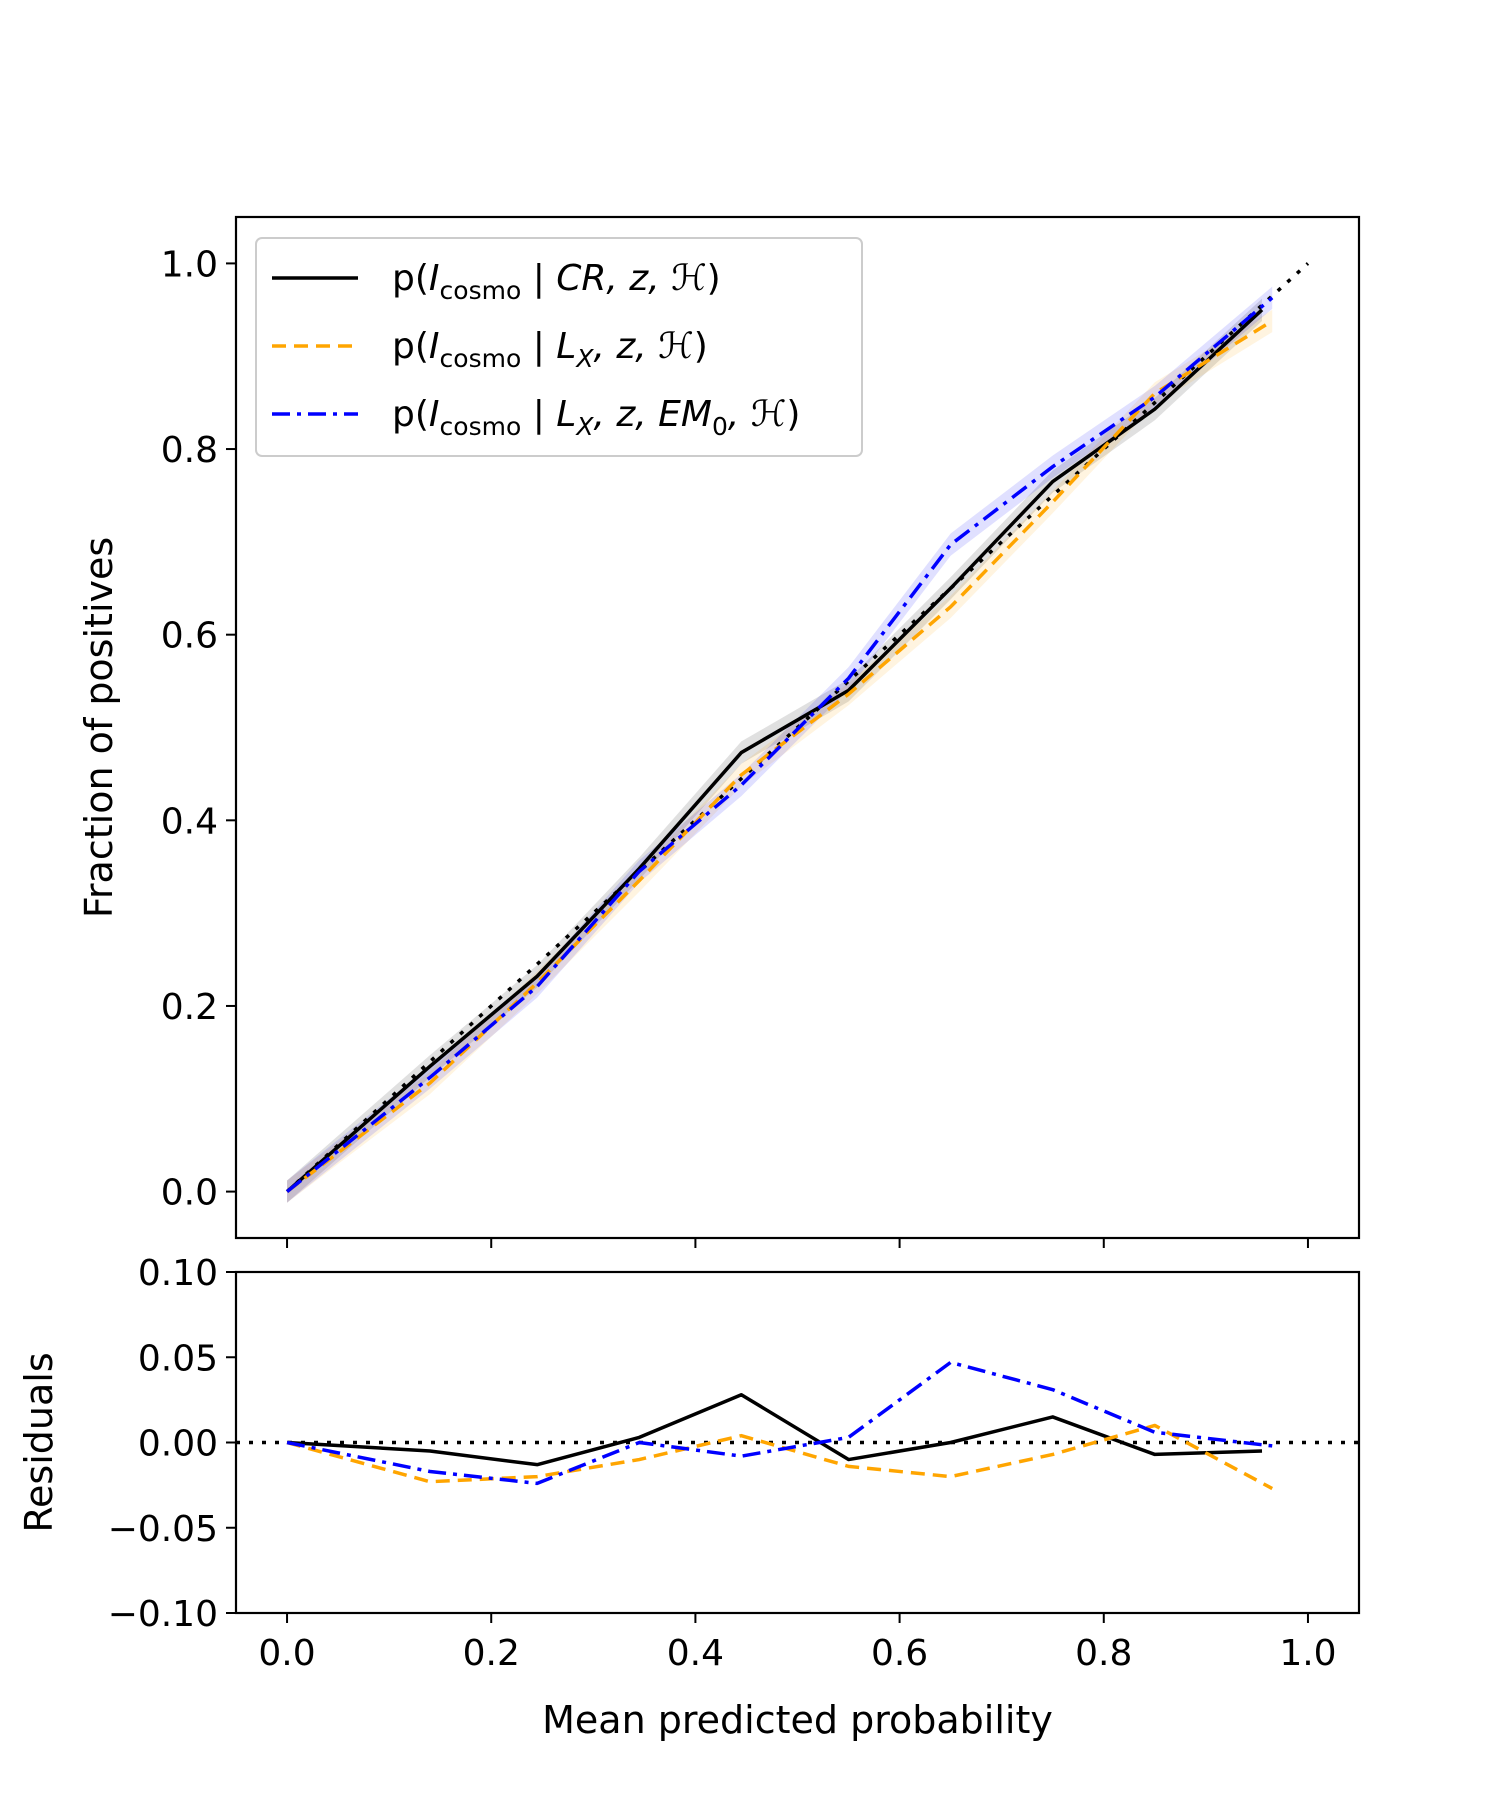  I want to click on bottom-x-ticks: 0.0 0.2 0.4 0.6 0.8 1.0, so click(797, 1643).